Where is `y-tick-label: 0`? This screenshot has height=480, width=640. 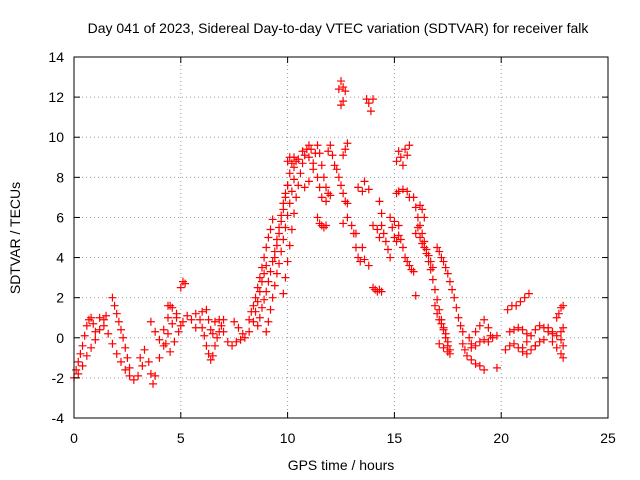
y-tick-label: 0 is located at coordinates (60, 338).